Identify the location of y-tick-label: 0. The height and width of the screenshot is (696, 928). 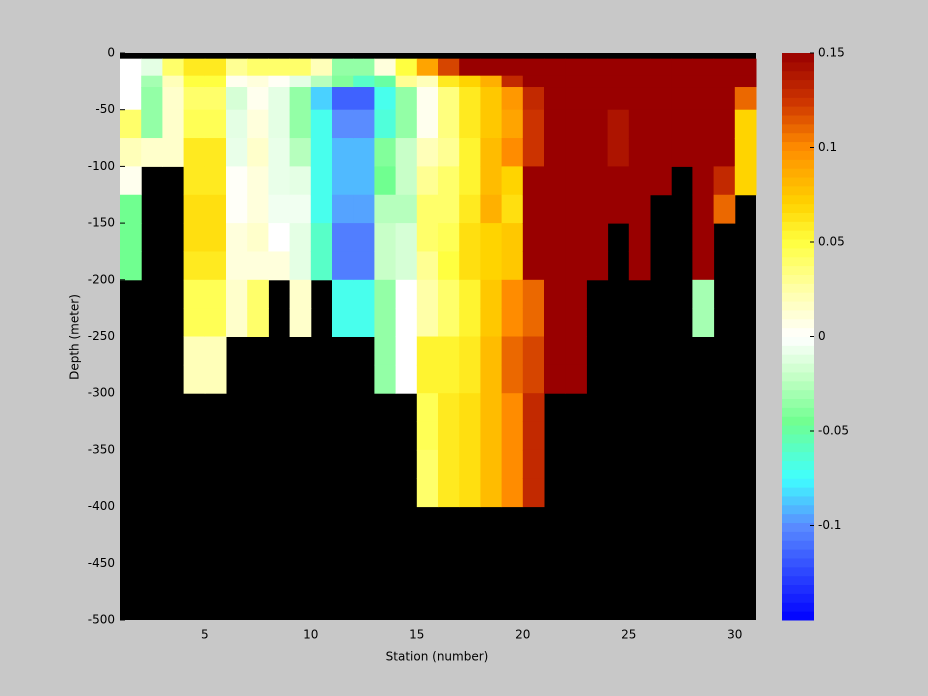
(111, 53).